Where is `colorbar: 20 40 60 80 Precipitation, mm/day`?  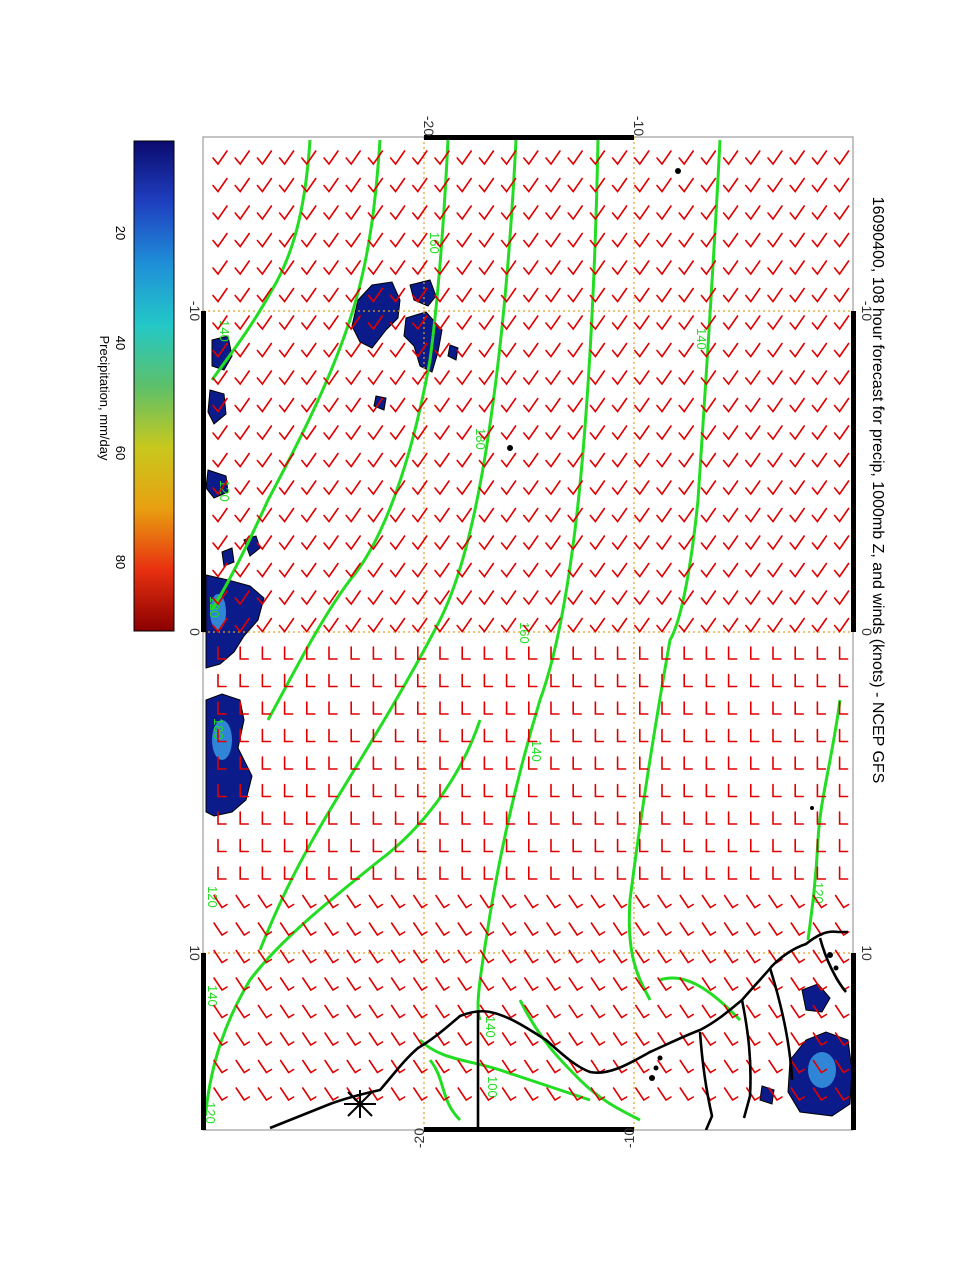
colorbar: 20 40 60 80 Precipitation, mm/day is located at coordinates (136, 386).